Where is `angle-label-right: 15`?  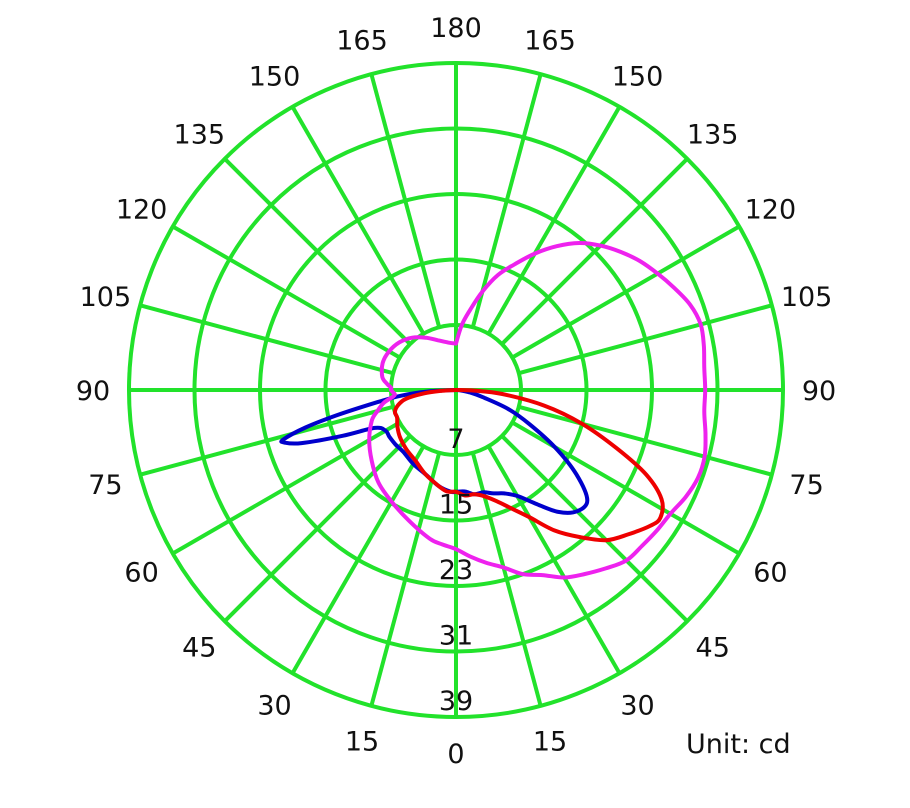
angle-label-right: 15 is located at coordinates (550, 742).